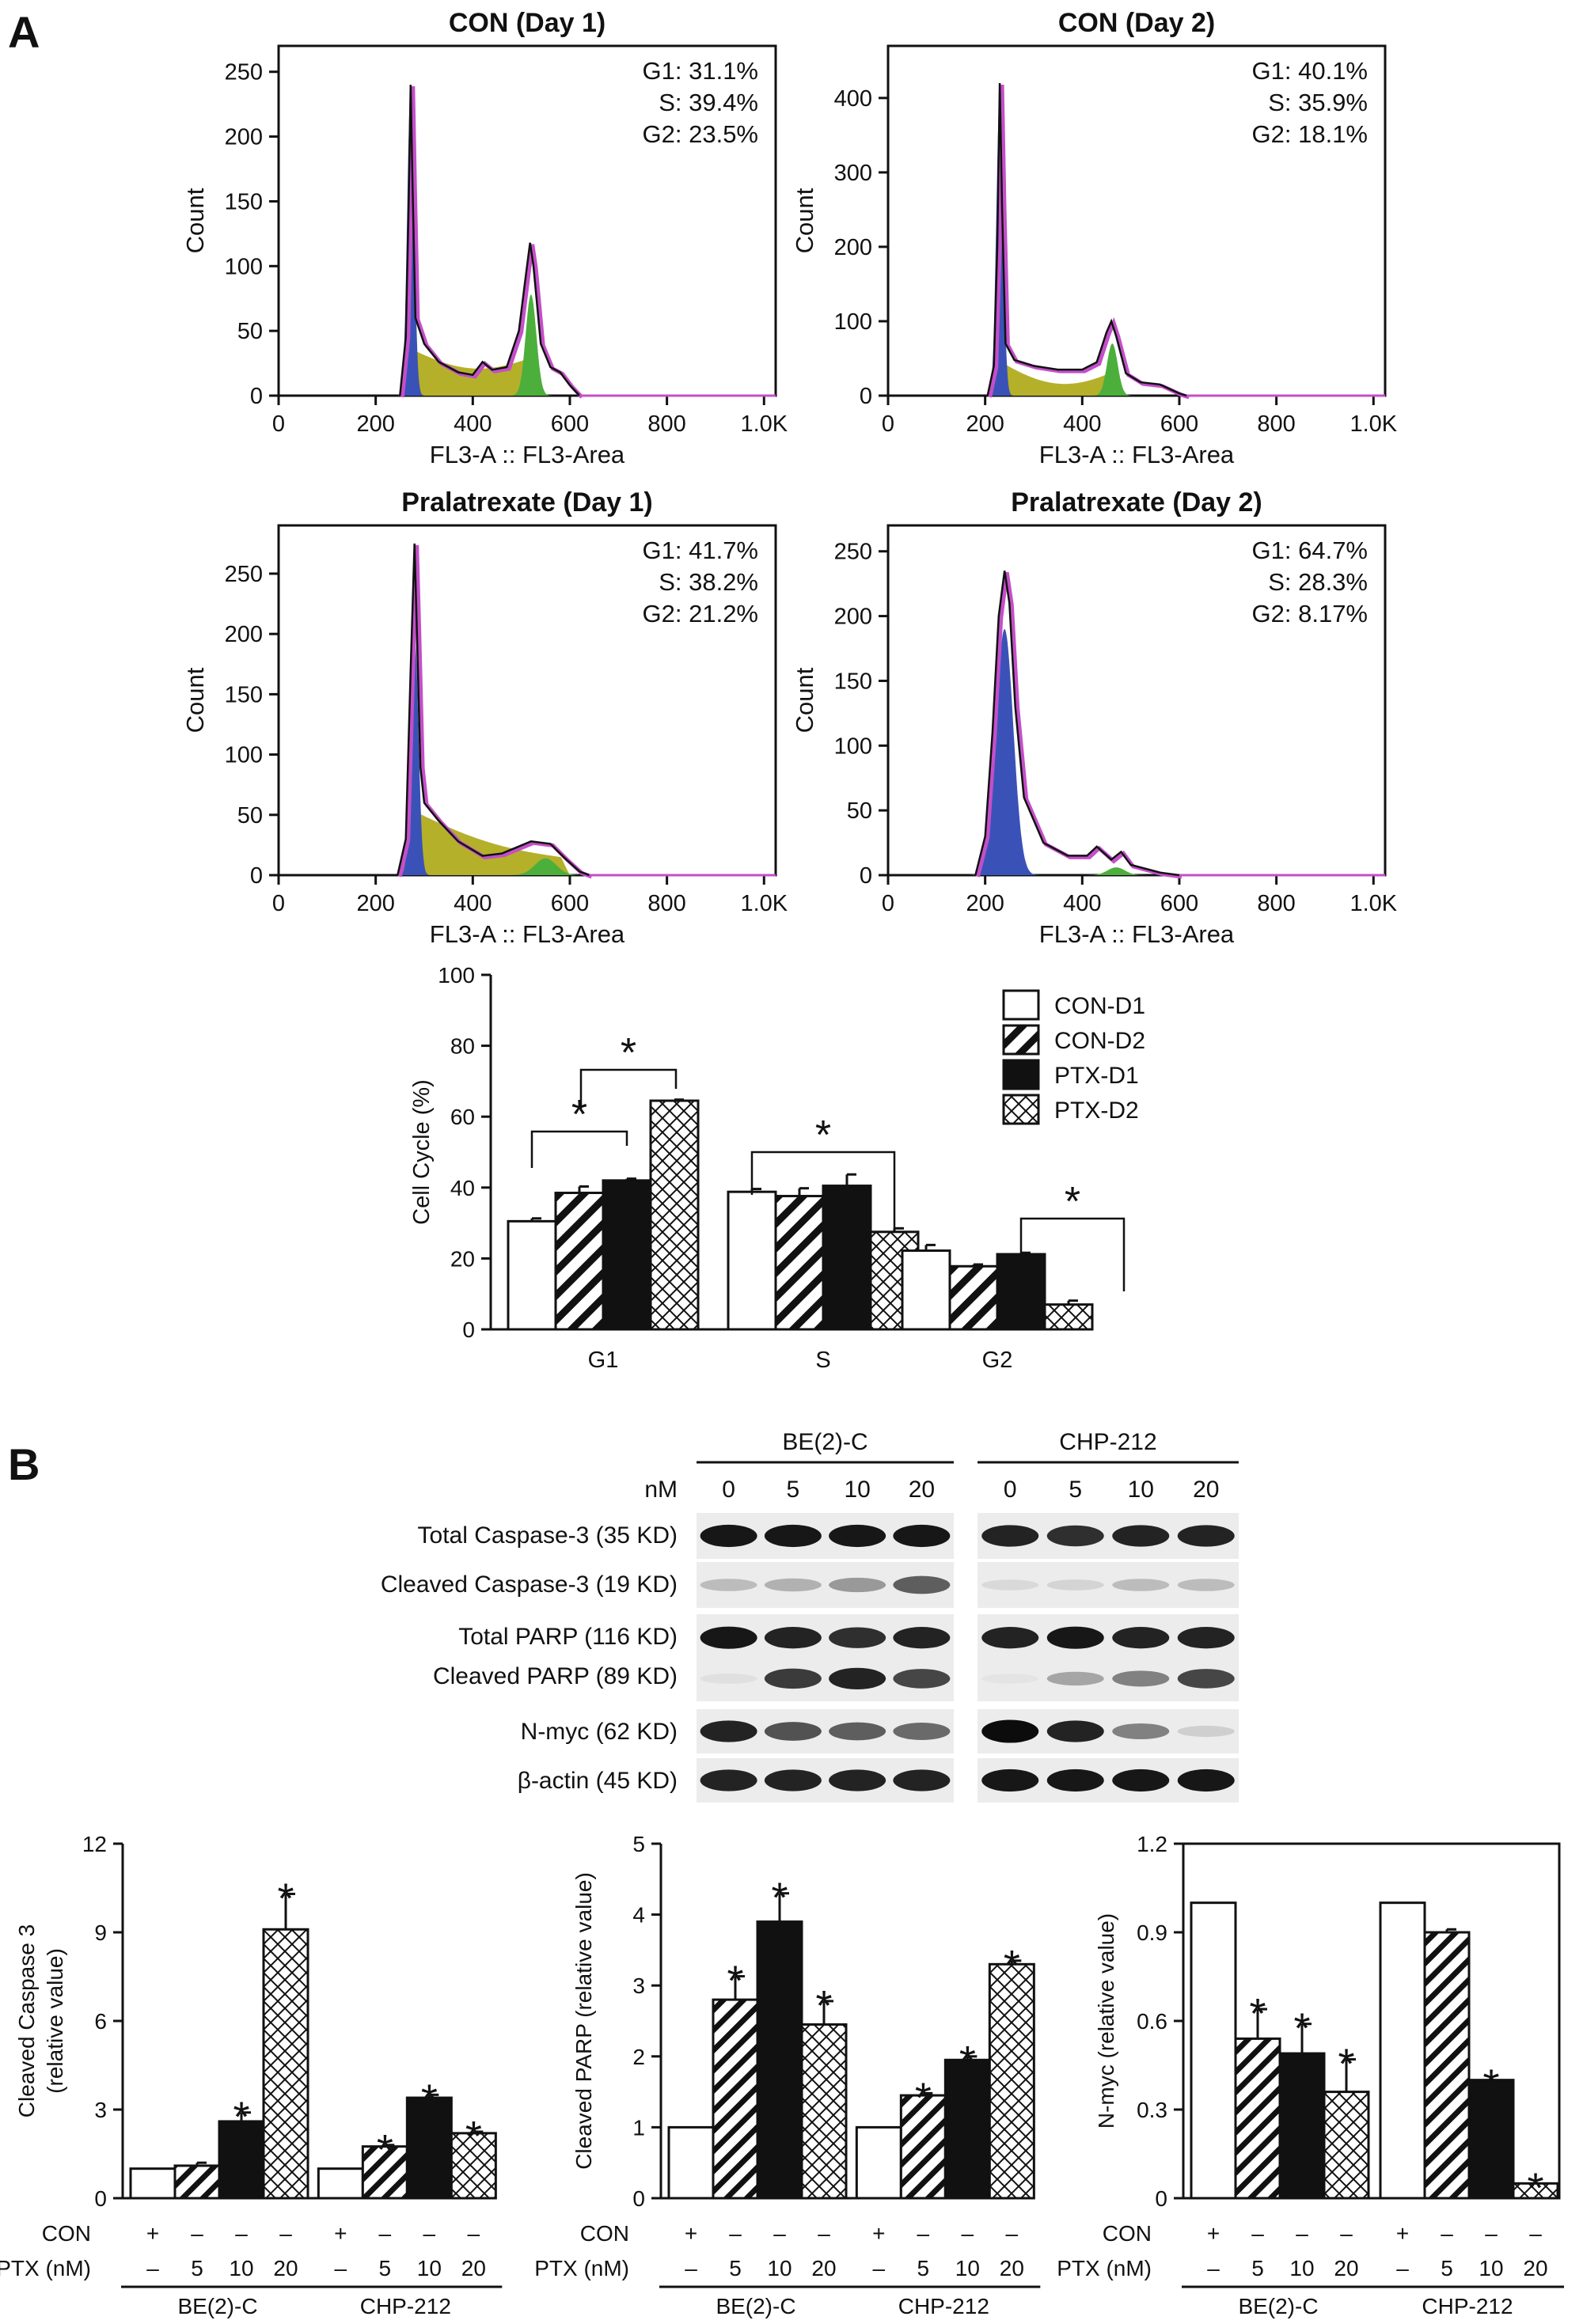  What do you see at coordinates (823, 2268) in the screenshot?
I see `ptx-row-value: 20` at bounding box center [823, 2268].